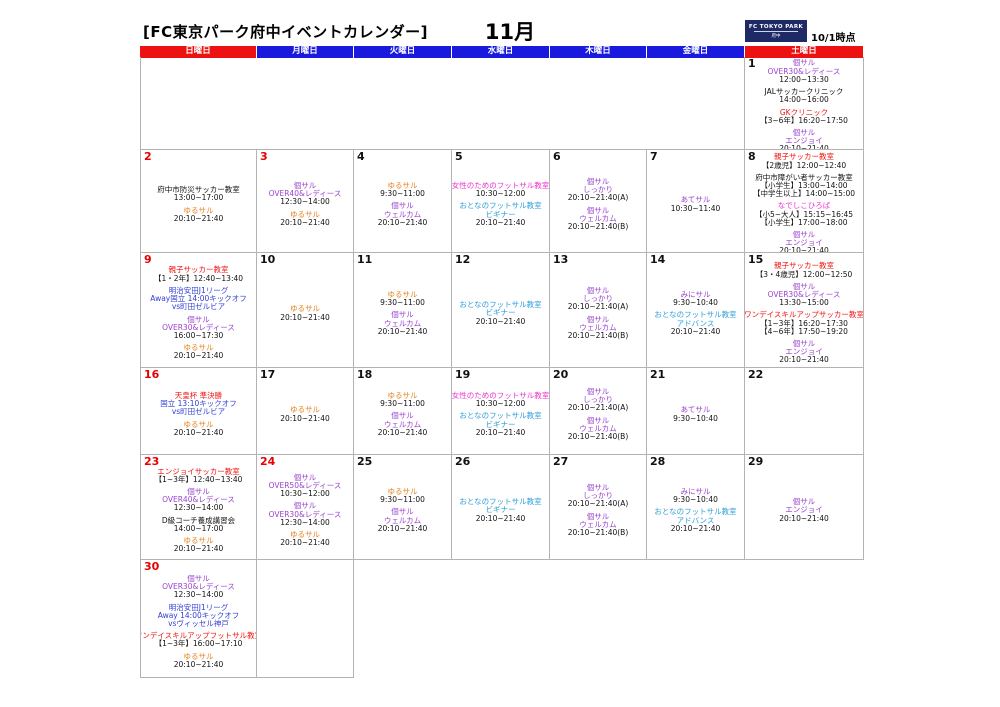  I want to click on weekday-header: 土曜日, so click(803, 52).